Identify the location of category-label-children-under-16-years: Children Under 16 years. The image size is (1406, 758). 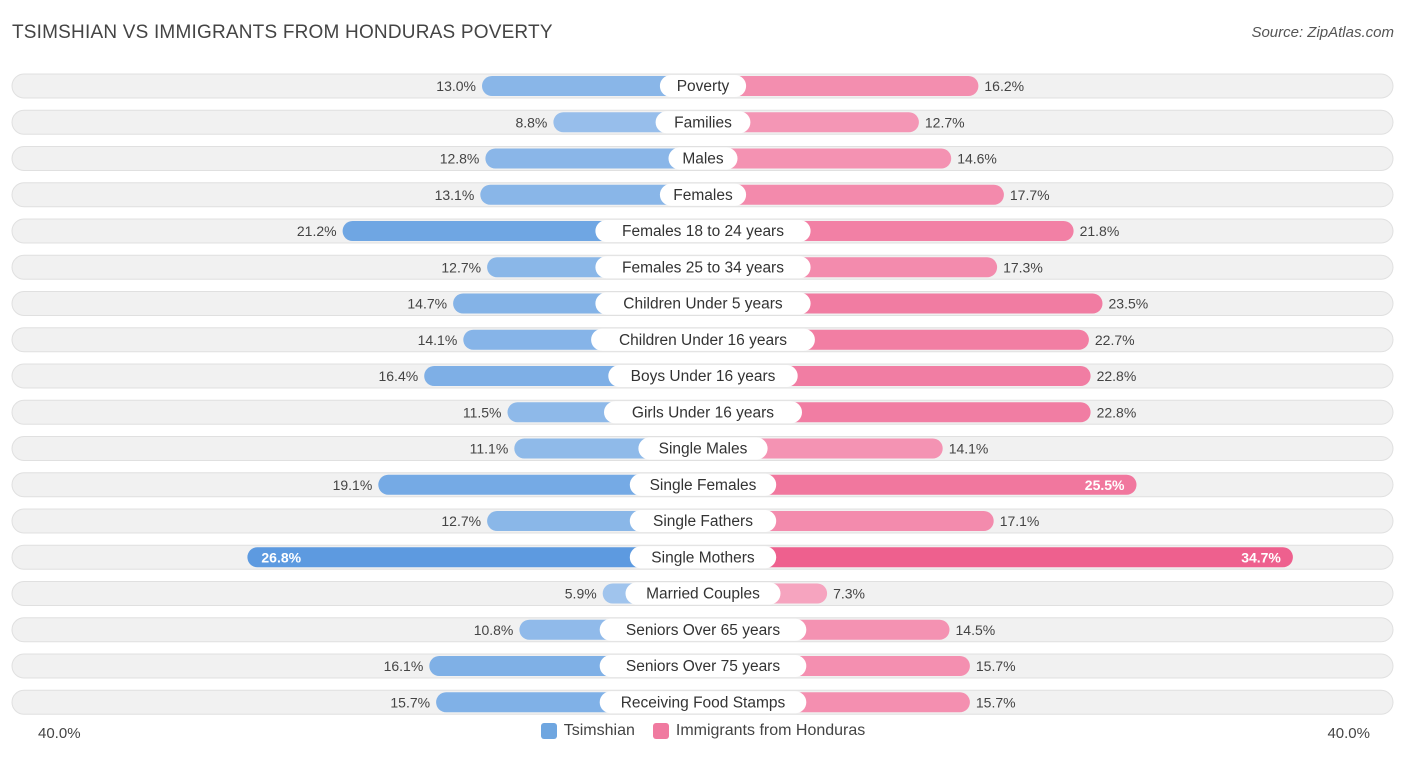
(703, 340).